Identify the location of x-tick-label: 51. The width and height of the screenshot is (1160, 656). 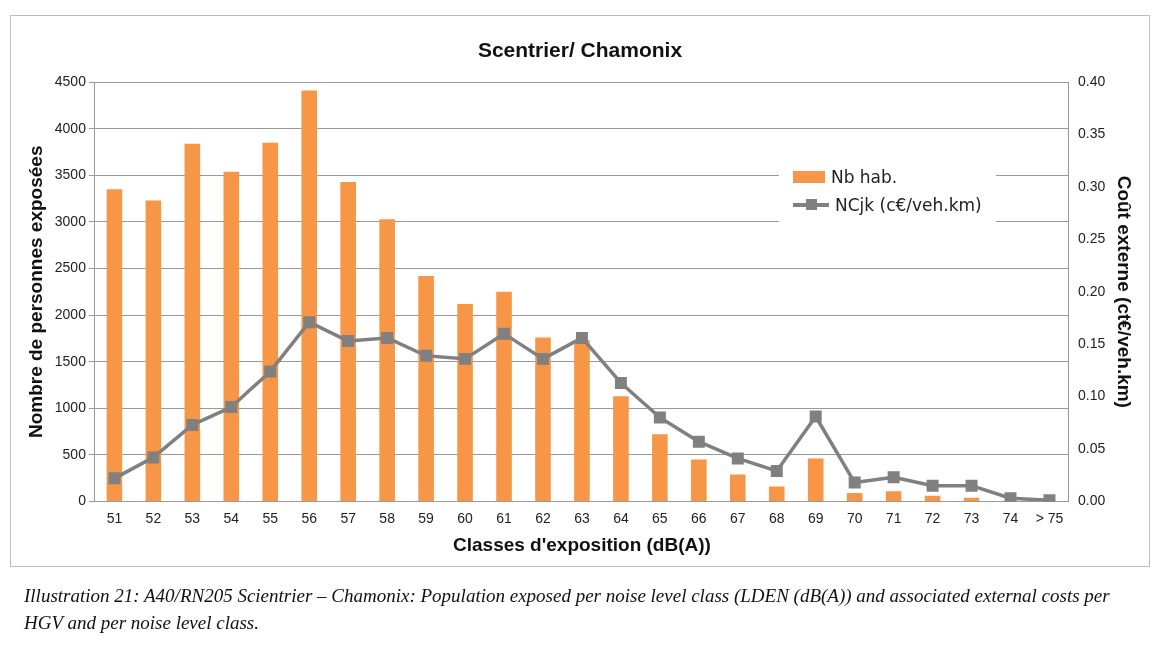
(114, 517).